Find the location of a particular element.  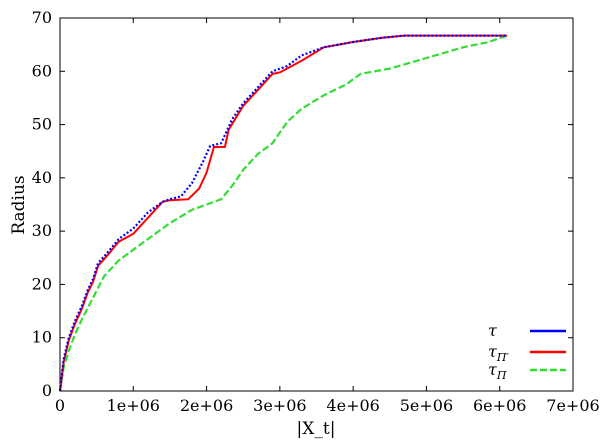

x-tick-label: 5e+06 is located at coordinates (426, 405).